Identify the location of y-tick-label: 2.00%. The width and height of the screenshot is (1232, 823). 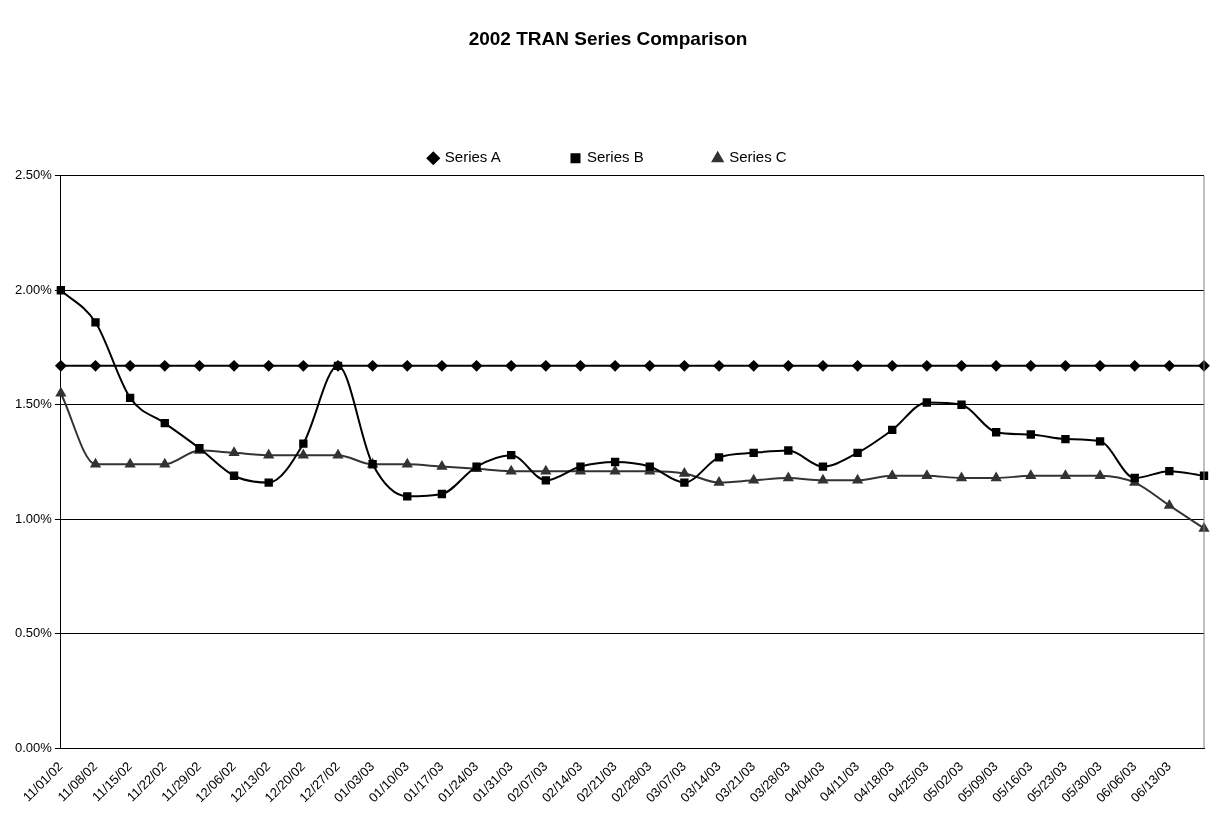
(33, 289).